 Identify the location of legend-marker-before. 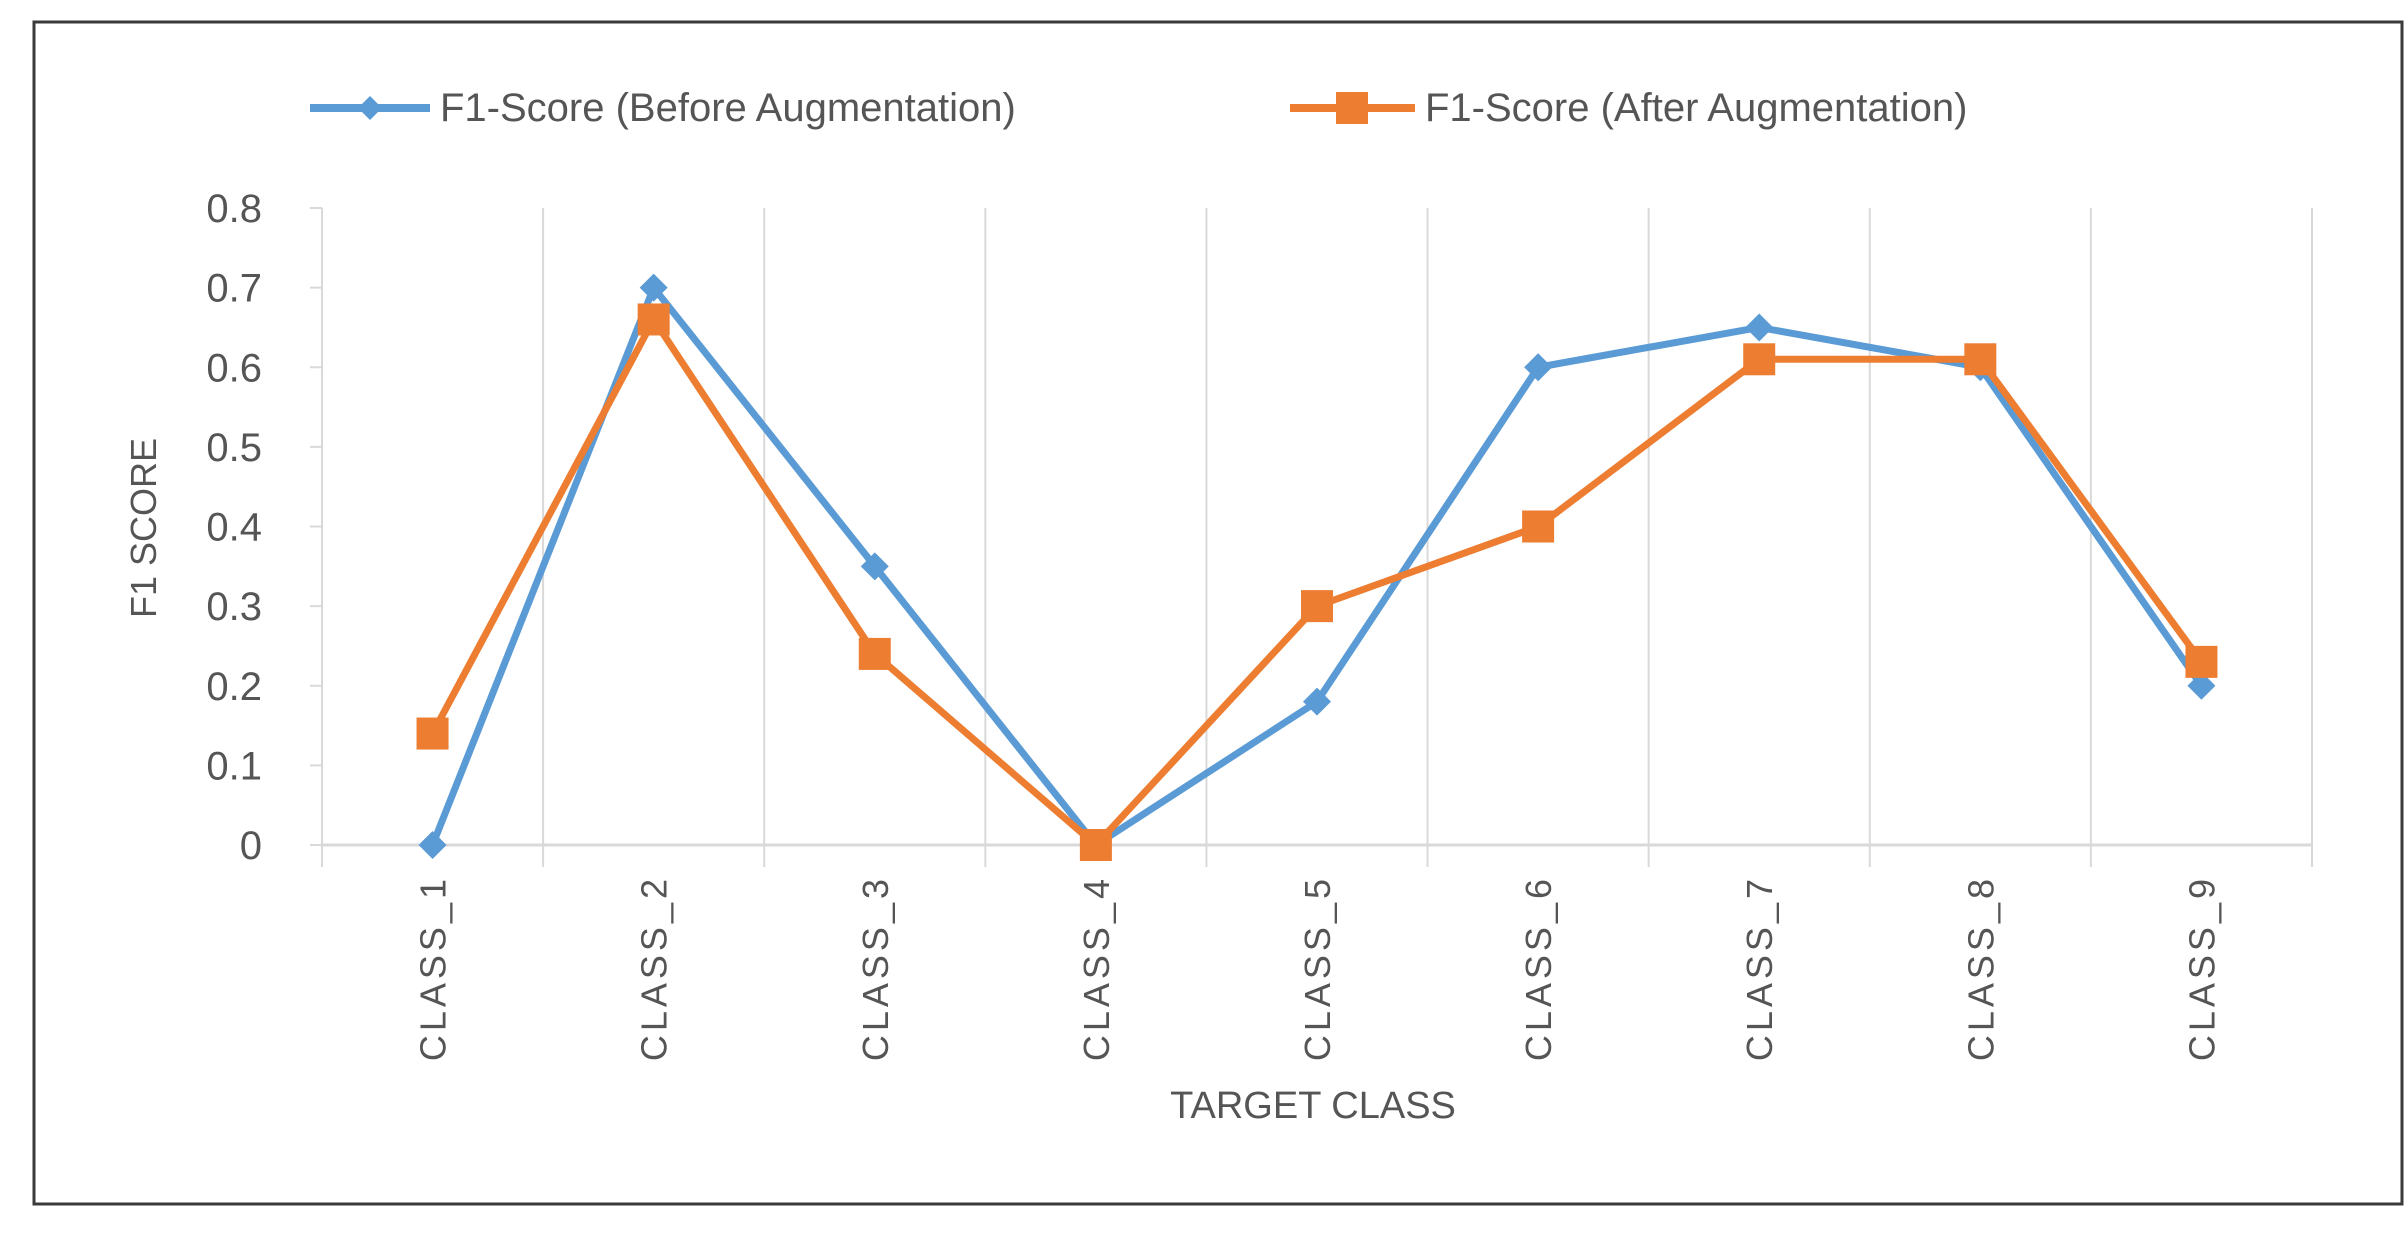
(370, 108).